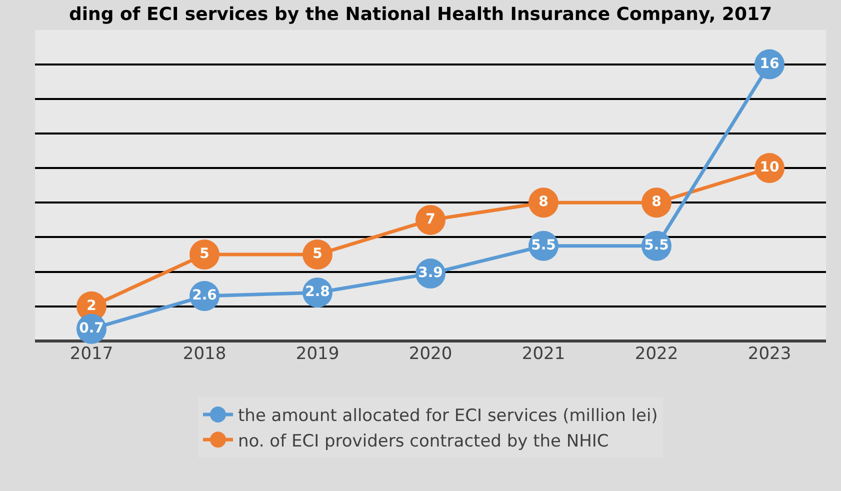 Image resolution: width=841 pixels, height=491 pixels. Describe the element at coordinates (423, 441) in the screenshot. I see `legend-label: no. of ECI providers contracted by the NHIC` at that location.